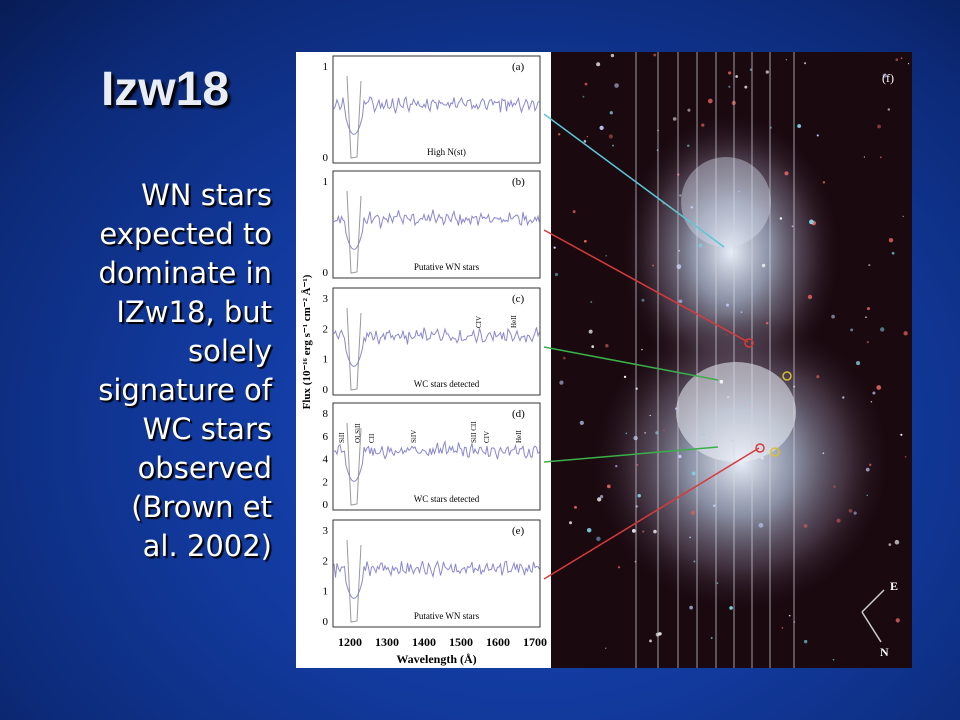  Describe the element at coordinates (326, 360) in the screenshot. I see `y-tick-label: 1` at that location.